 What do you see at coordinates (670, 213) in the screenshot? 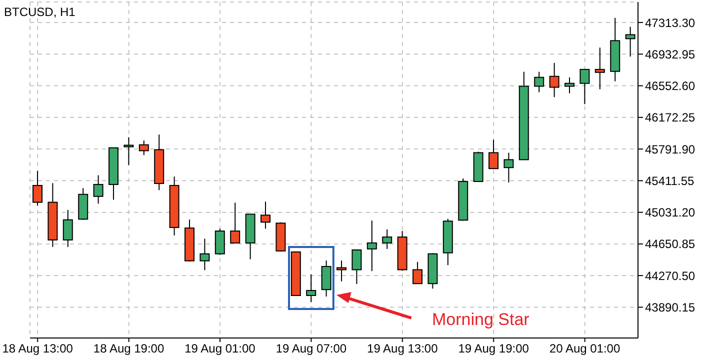
I see `y-tick-label: 45031.20` at bounding box center [670, 213].